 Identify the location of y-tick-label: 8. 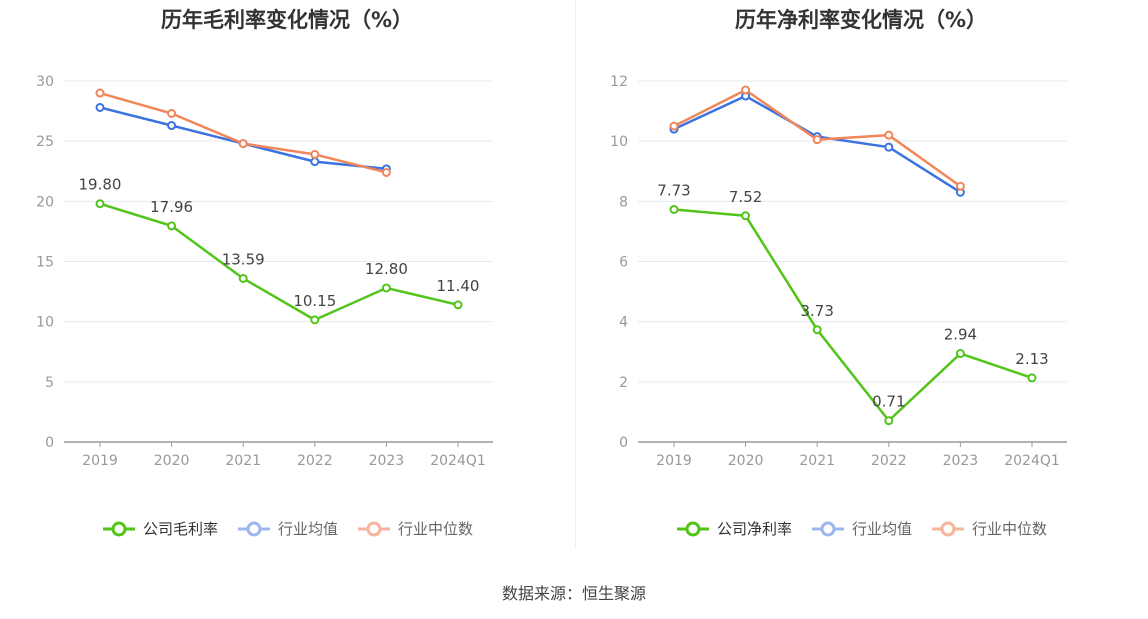
(623, 202).